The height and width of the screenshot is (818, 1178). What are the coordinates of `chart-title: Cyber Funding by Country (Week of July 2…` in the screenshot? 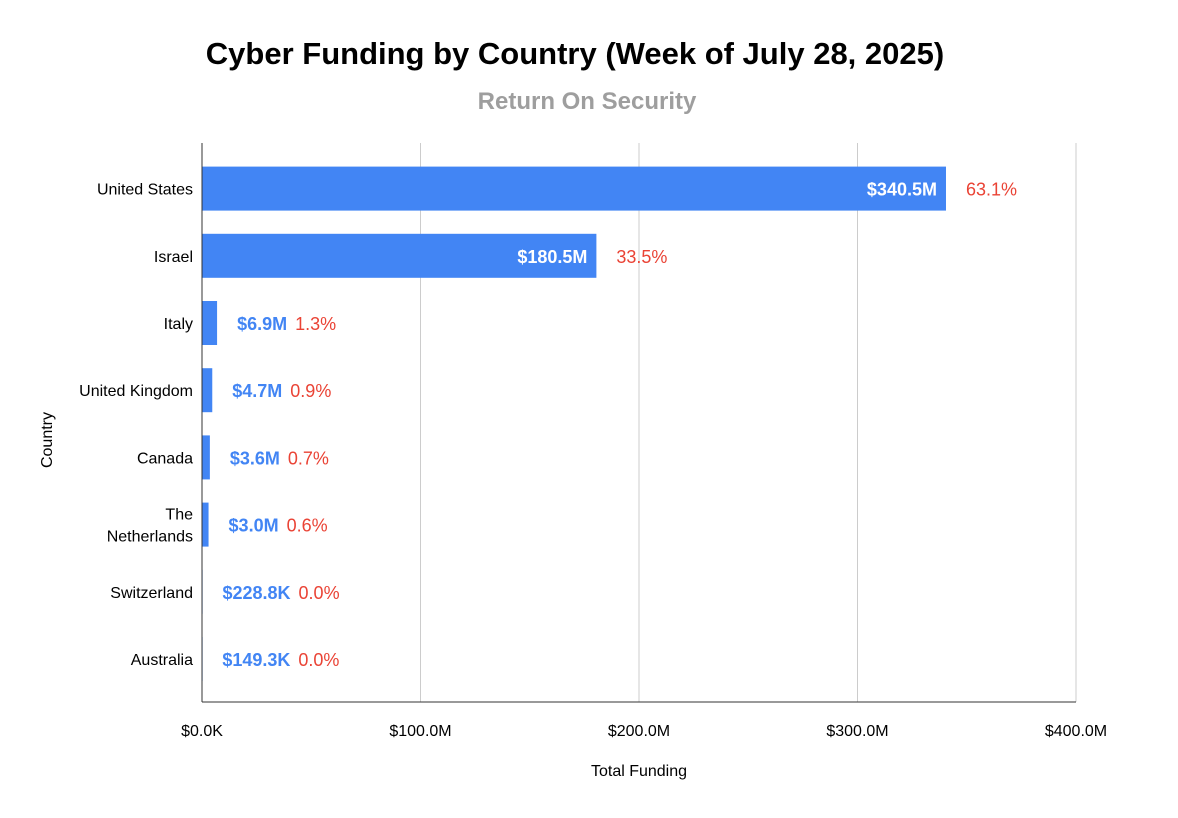 It's located at (575, 53).